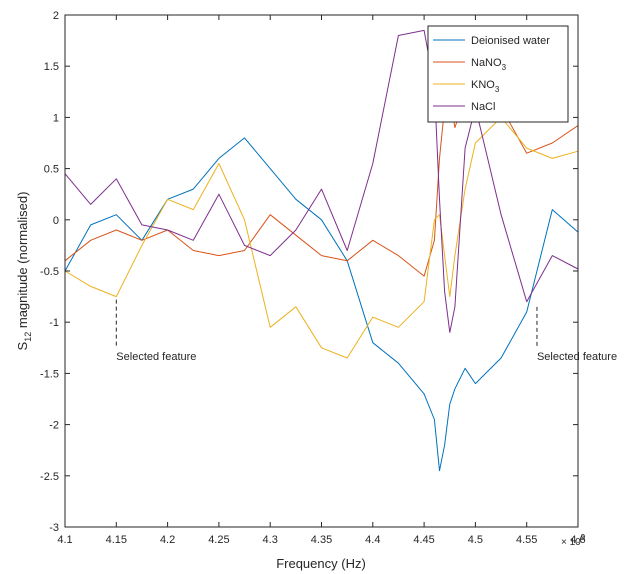  I want to click on y-tick-label: -1.5, so click(49, 374).